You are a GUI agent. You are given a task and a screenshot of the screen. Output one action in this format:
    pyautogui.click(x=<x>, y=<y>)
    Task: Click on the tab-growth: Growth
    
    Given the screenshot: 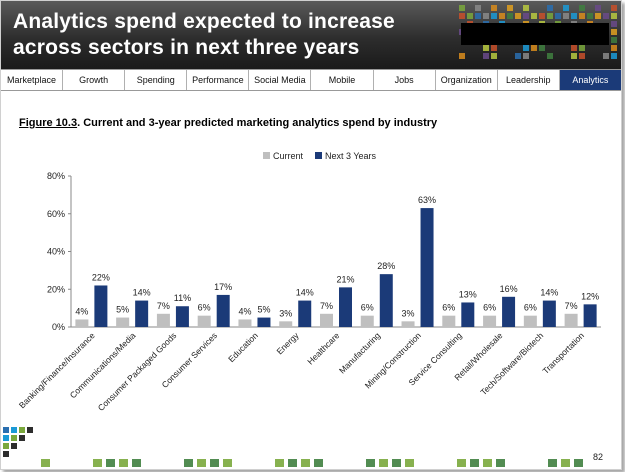 What is the action you would take?
    pyautogui.click(x=94, y=80)
    